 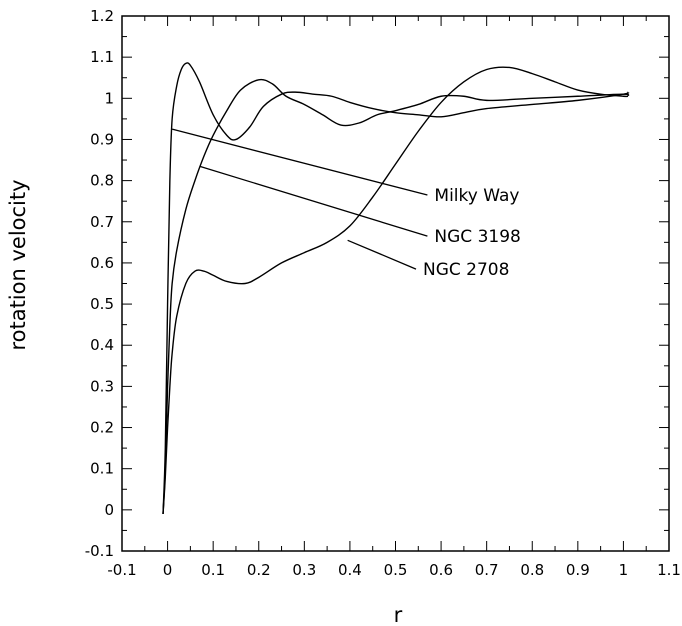 I want to click on y-tick-label: 0.7, so click(x=102, y=222).